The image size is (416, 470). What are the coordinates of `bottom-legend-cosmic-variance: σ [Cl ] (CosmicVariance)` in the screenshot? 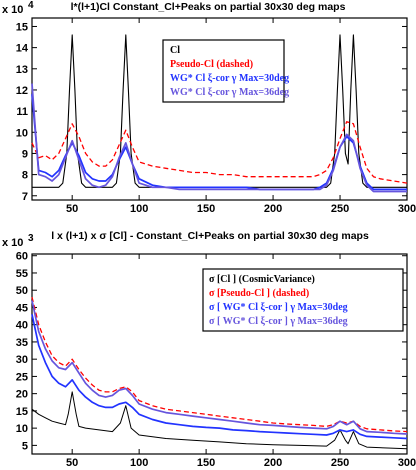 It's located at (262, 279).